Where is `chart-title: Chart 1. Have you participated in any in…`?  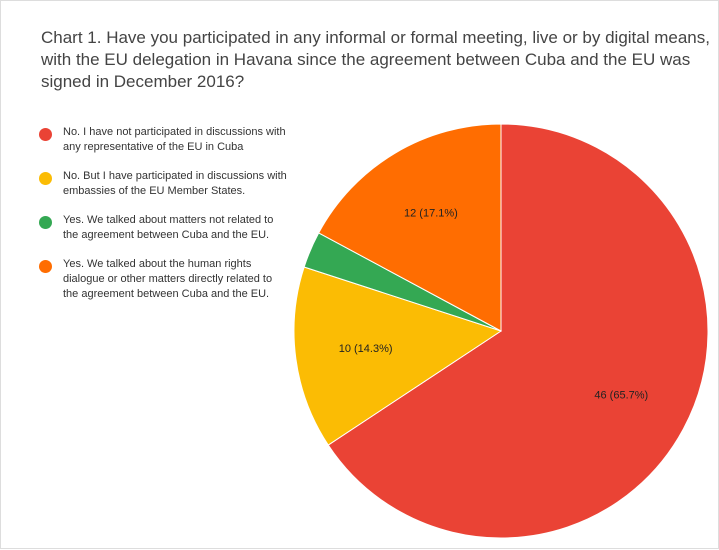
chart-title: Chart 1. Have you participated in any in… is located at coordinates (375, 59).